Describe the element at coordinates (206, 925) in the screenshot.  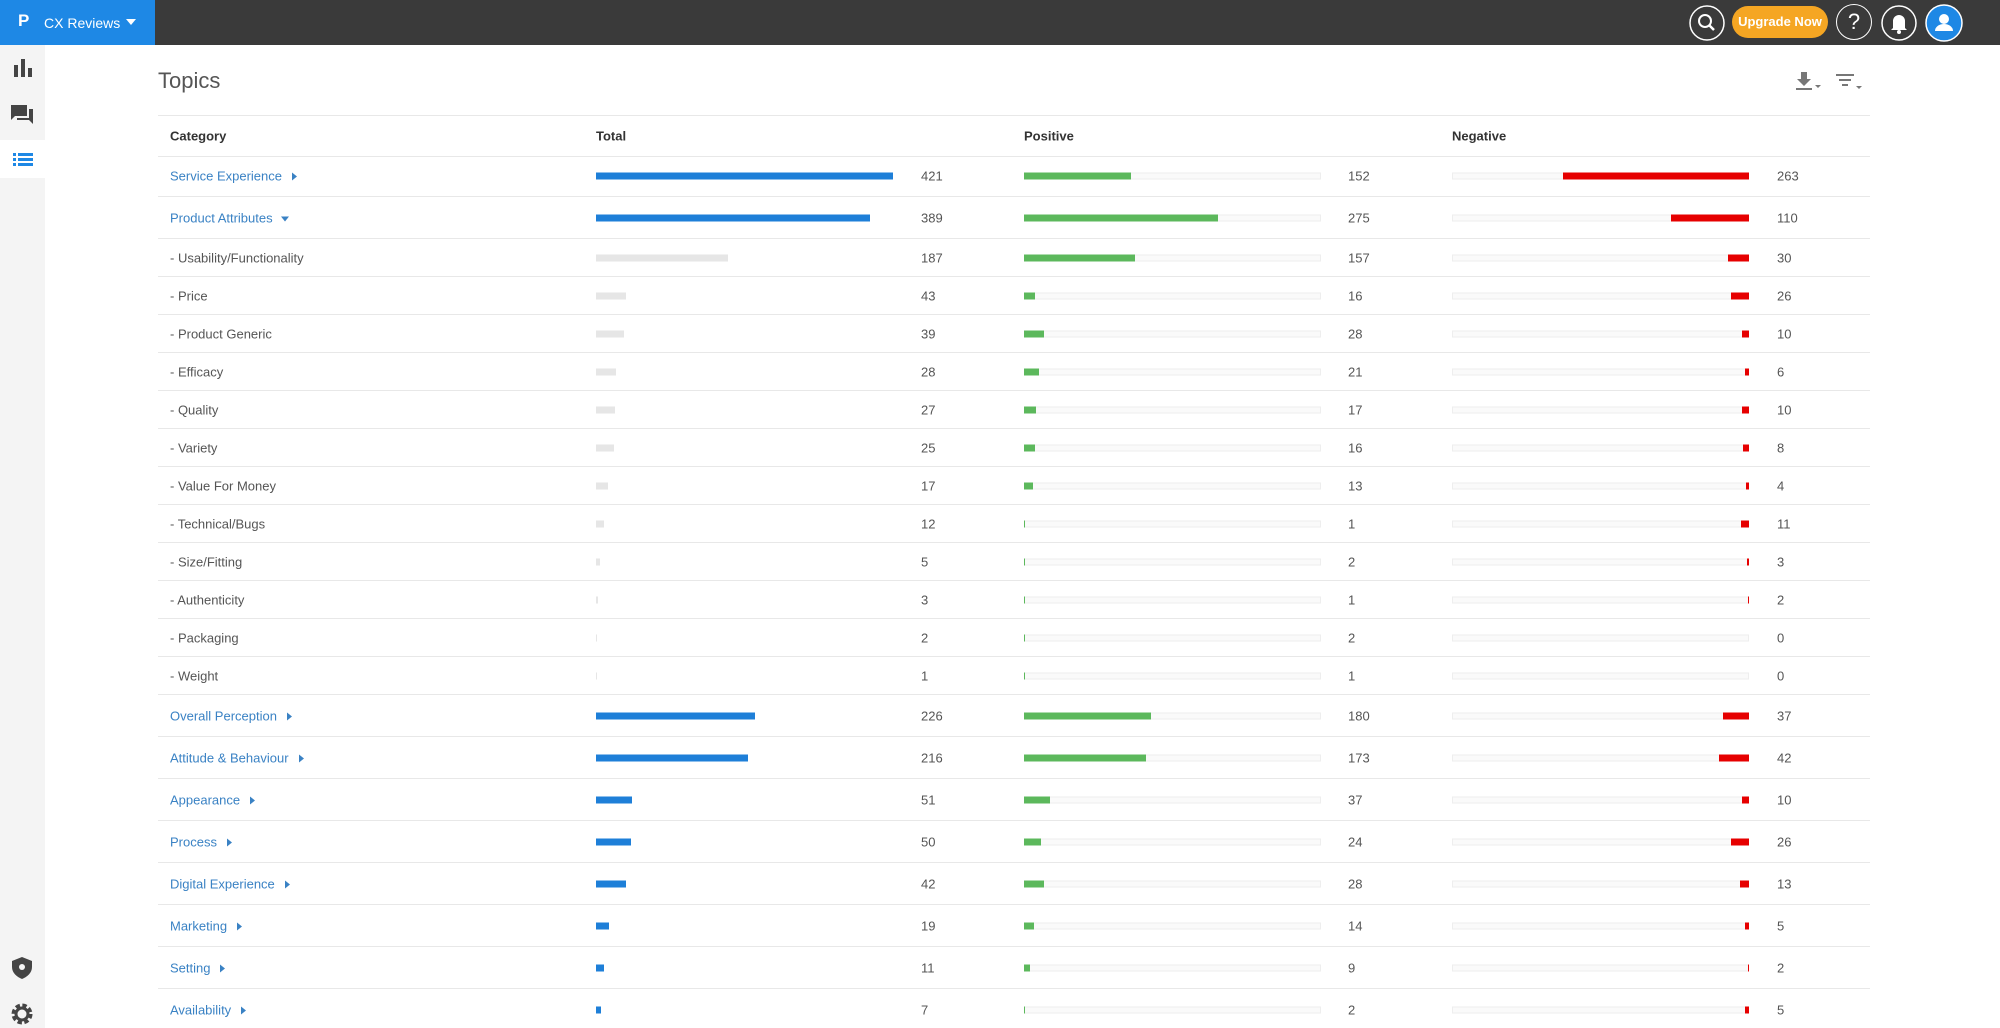
I see `topic-link: Marketing` at that location.